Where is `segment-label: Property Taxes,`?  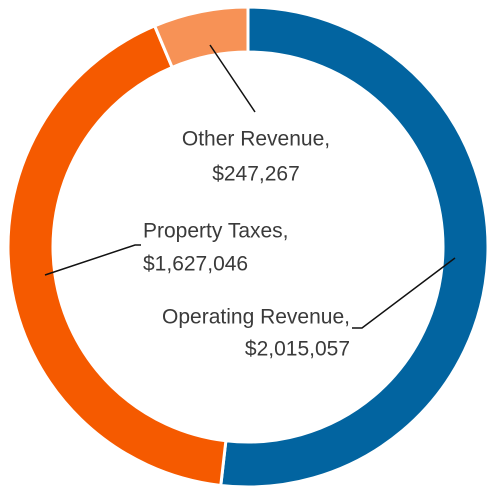
segment-label: Property Taxes, is located at coordinates (216, 231).